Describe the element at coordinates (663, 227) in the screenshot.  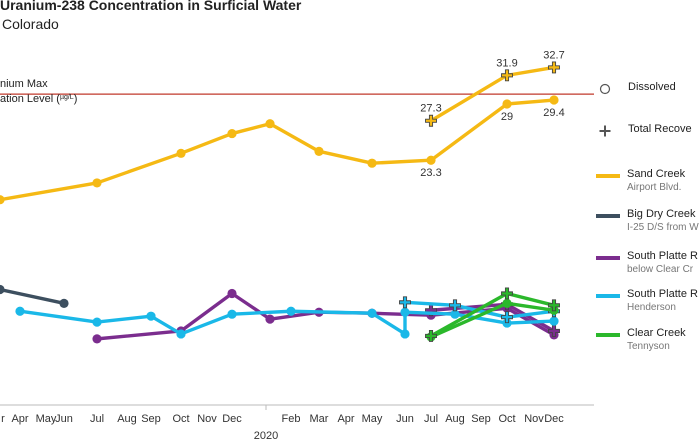
I see `legend-series-location: I-25 D/S from W` at that location.